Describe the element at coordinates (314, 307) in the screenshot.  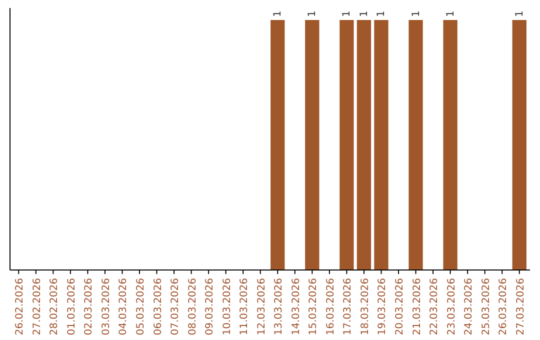
I see `x-tick-label: 15.03.2026` at that location.